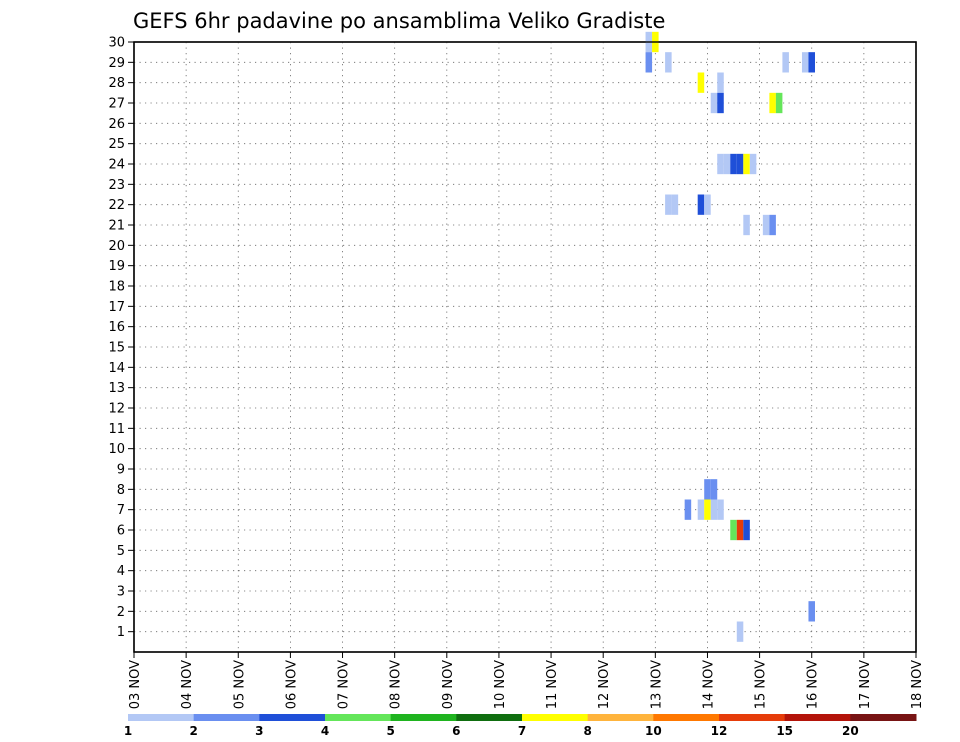 The image size is (960, 742). I want to click on x-tick-label: 08 NOV, so click(396, 684).